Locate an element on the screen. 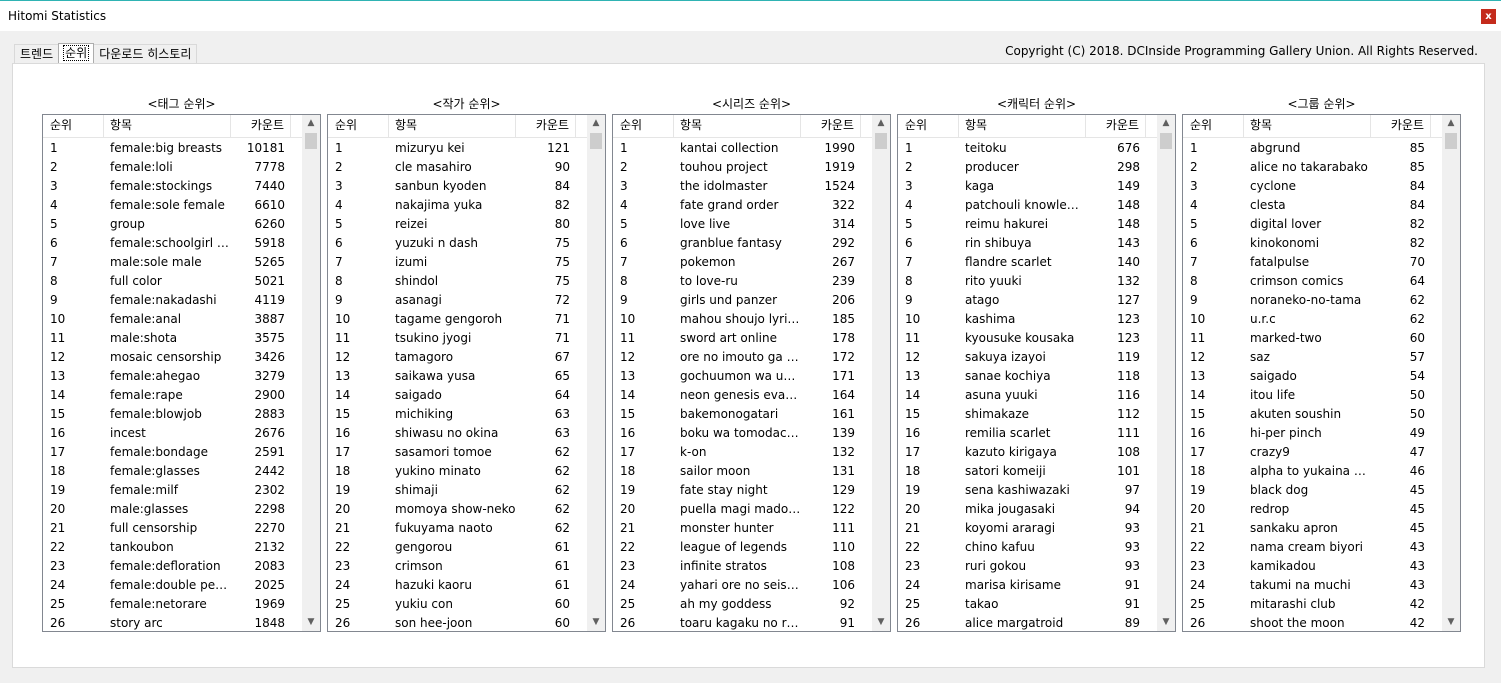  list-item: 11 kyousuke kousaka 123 is located at coordinates (1027, 338).